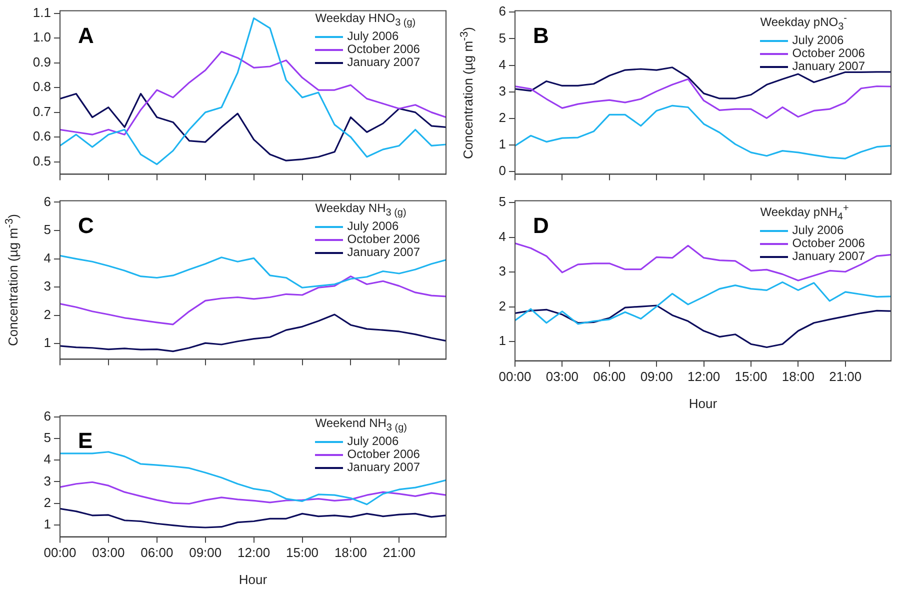 The height and width of the screenshot is (594, 897). Describe the element at coordinates (41, 160) in the screenshot. I see `y-tick-label: 0.5` at that location.